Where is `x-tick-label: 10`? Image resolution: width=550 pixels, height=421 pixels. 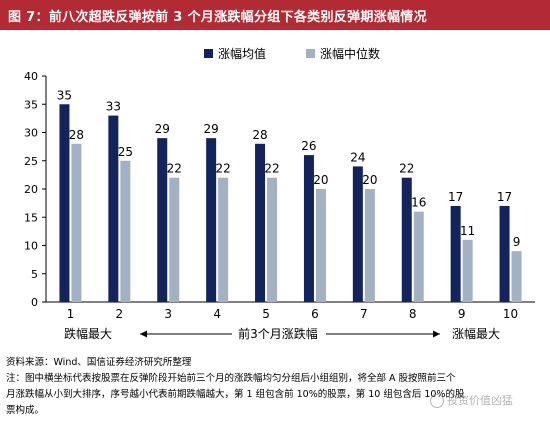
x-tick-label: 10 is located at coordinates (510, 314).